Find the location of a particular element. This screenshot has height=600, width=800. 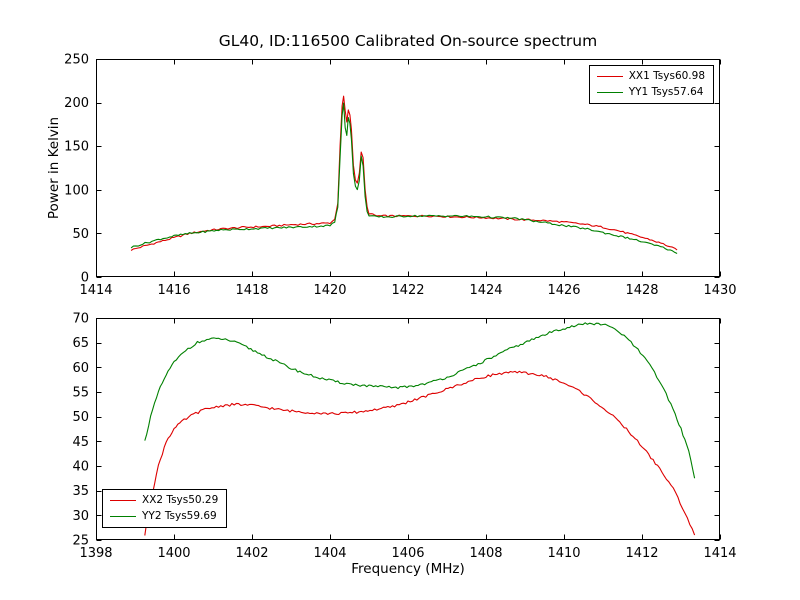

x-tick-label: 1418 is located at coordinates (251, 290).